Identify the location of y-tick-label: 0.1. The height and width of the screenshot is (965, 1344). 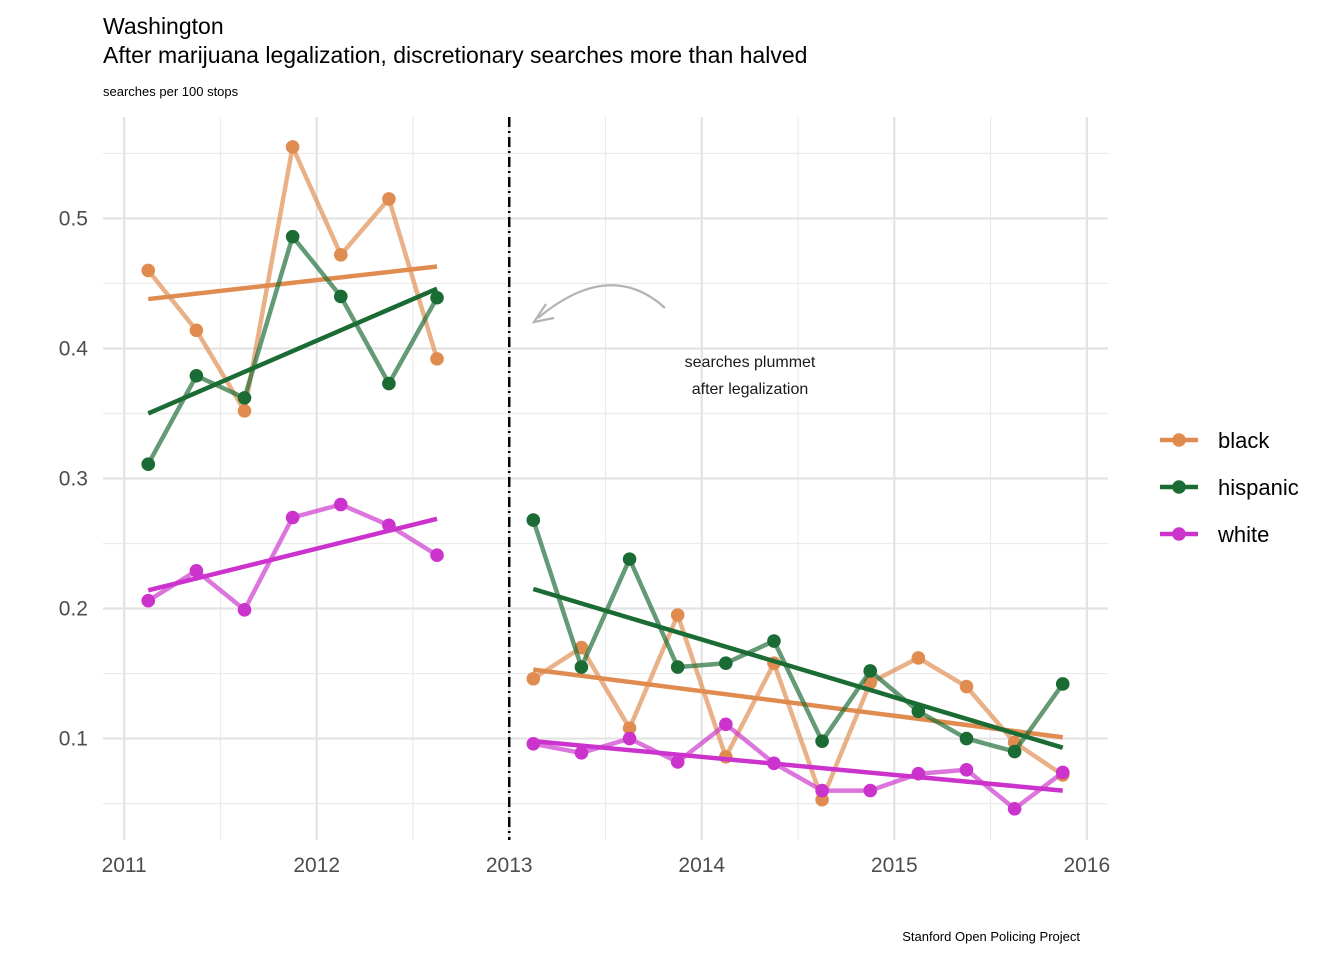
(73, 739).